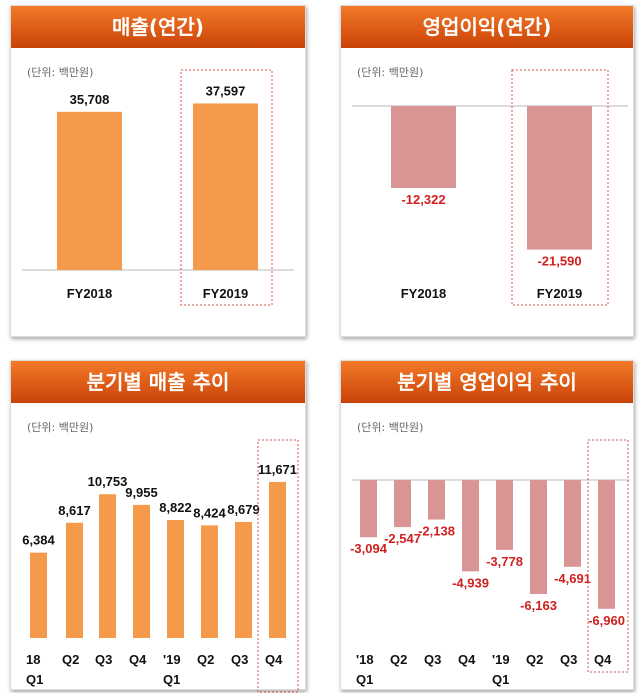 This screenshot has width=640, height=693. What do you see at coordinates (487, 382) in the screenshot?
I see `chart-title: 분기별 영업이익 추이` at bounding box center [487, 382].